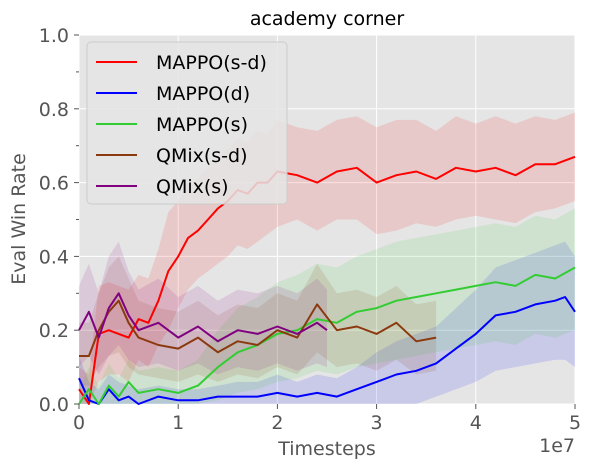 The height and width of the screenshot is (469, 591). What do you see at coordinates (54, 184) in the screenshot?
I see `y-tick-label: 0.6` at bounding box center [54, 184].